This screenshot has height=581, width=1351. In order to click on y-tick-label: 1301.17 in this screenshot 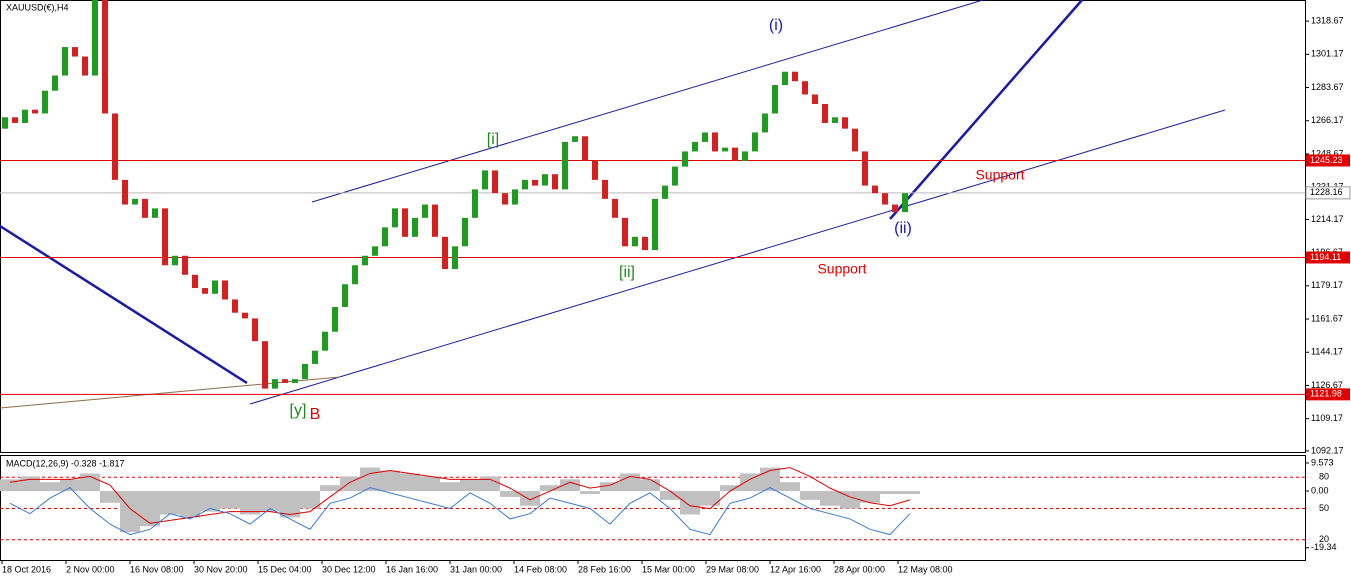, I will do `click(1327, 54)`.